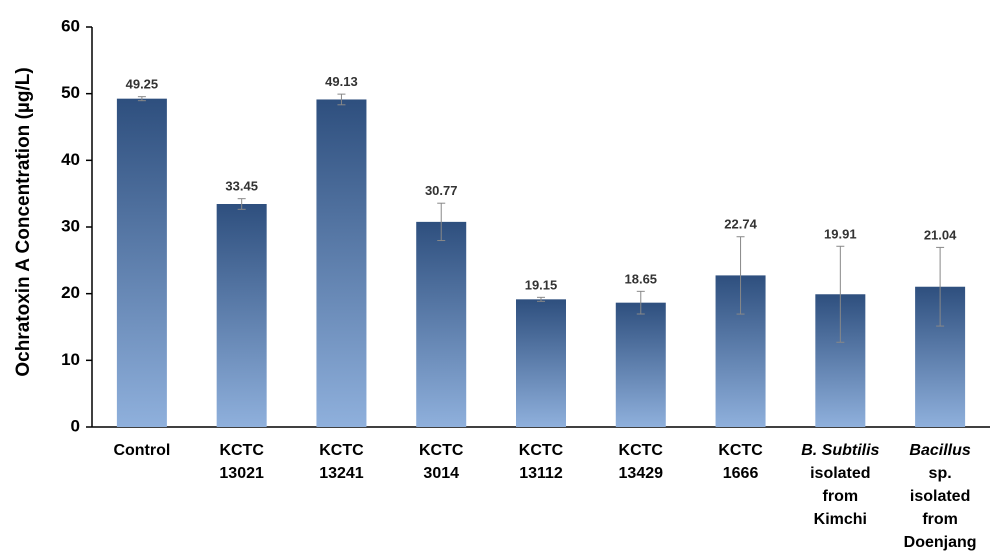  What do you see at coordinates (939, 450) in the screenshot?
I see `category-label: Bacillus` at bounding box center [939, 450].